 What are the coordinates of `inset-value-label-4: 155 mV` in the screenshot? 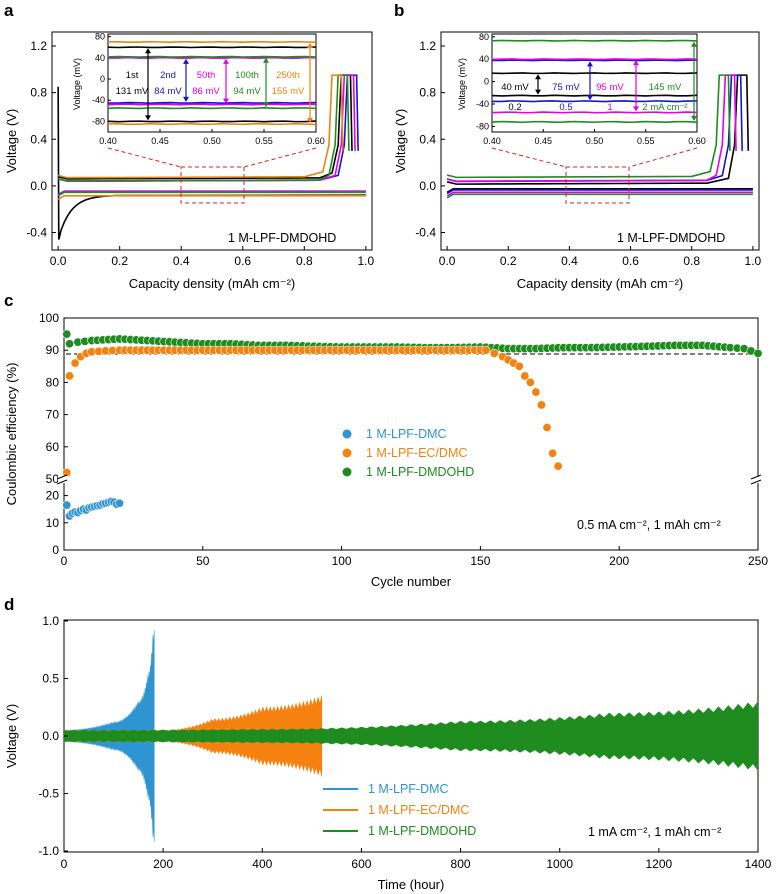 It's located at (288, 91).